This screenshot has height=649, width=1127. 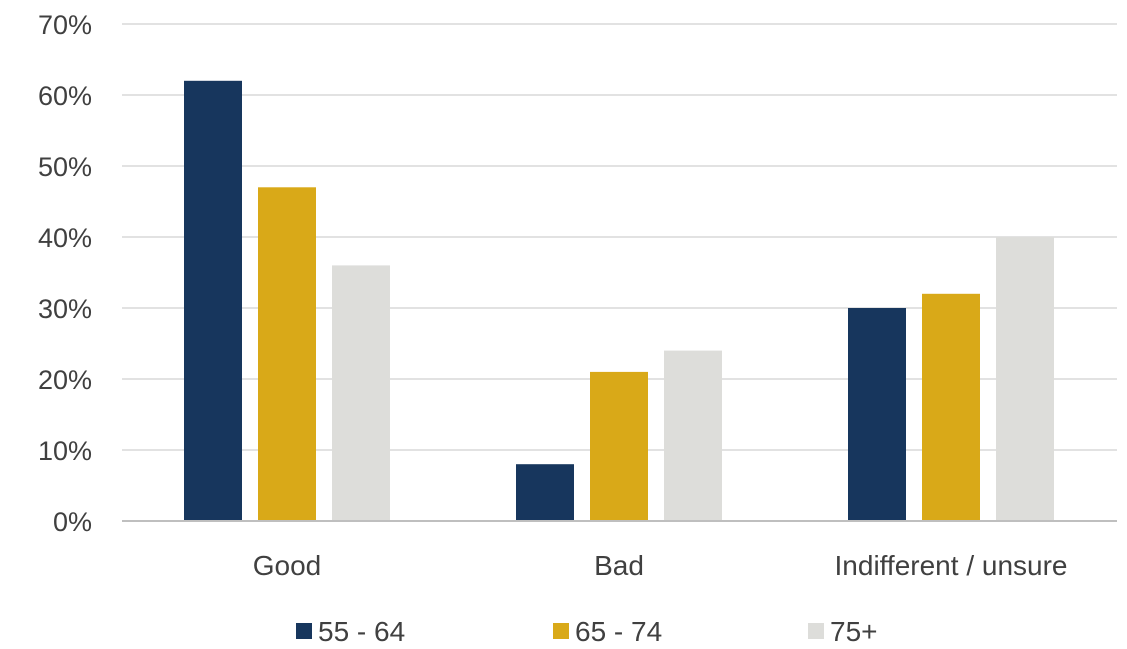 What do you see at coordinates (65, 273) in the screenshot?
I see `y-axis-tick-labels: 0% 10% 20% 30% 40% 50% 60% 70%` at bounding box center [65, 273].